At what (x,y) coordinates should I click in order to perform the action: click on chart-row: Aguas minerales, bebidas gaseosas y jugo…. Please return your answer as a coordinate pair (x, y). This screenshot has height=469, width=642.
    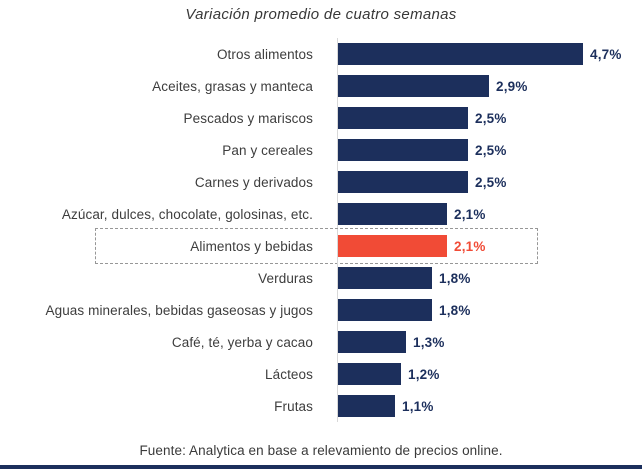
    Looking at the image, I should click on (321, 310).